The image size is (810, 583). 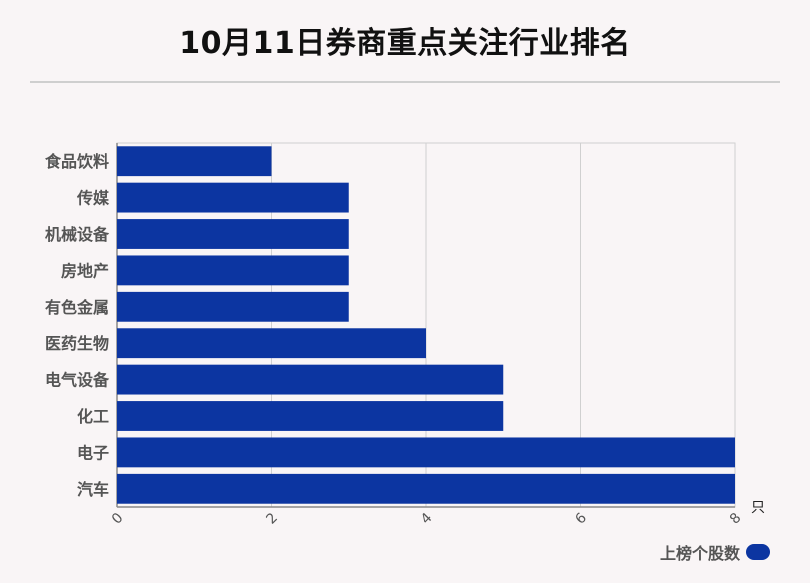 I want to click on category-label: 机械设备, so click(x=77, y=234).